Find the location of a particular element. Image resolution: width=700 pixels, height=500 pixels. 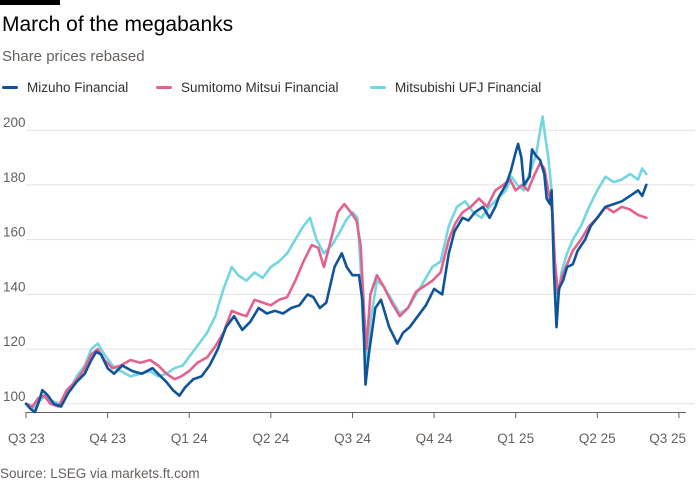

y-tick-label: 120 is located at coordinates (14, 341).